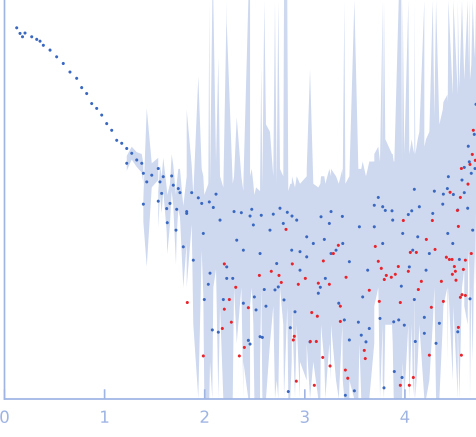 The image size is (476, 437). I want to click on x-tick-label: 3, so click(304, 417).